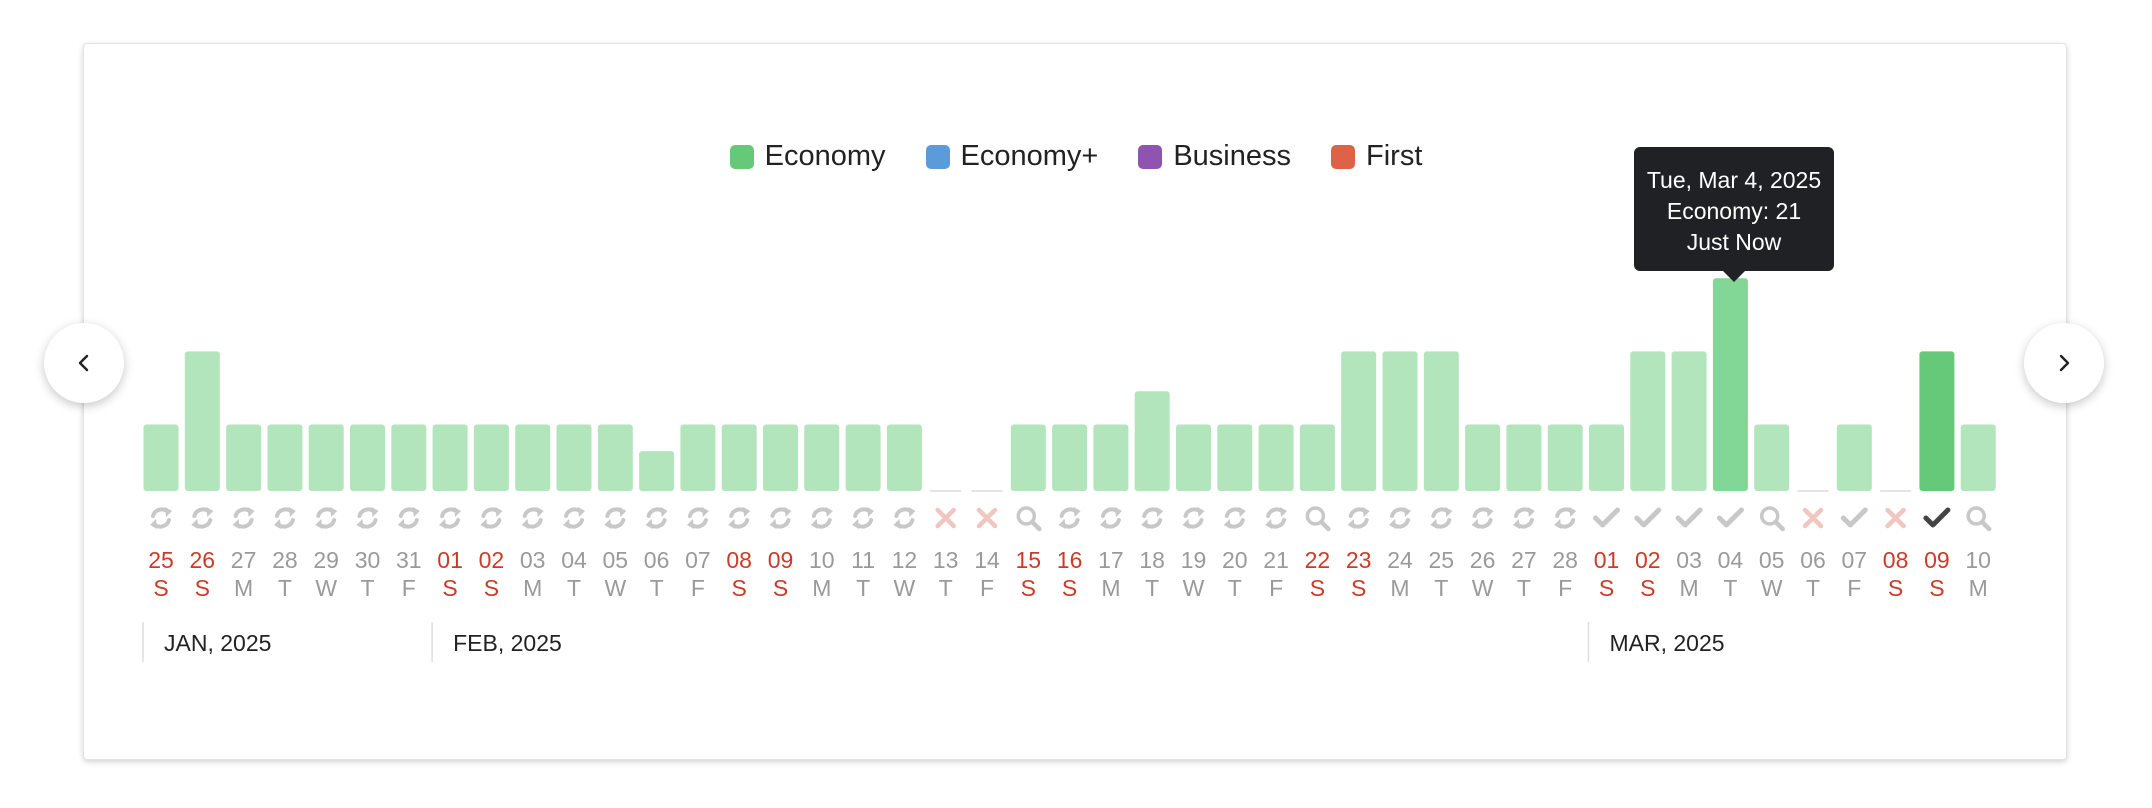 The width and height of the screenshot is (2152, 808). I want to click on weekday-label-19: T, so click(946, 588).